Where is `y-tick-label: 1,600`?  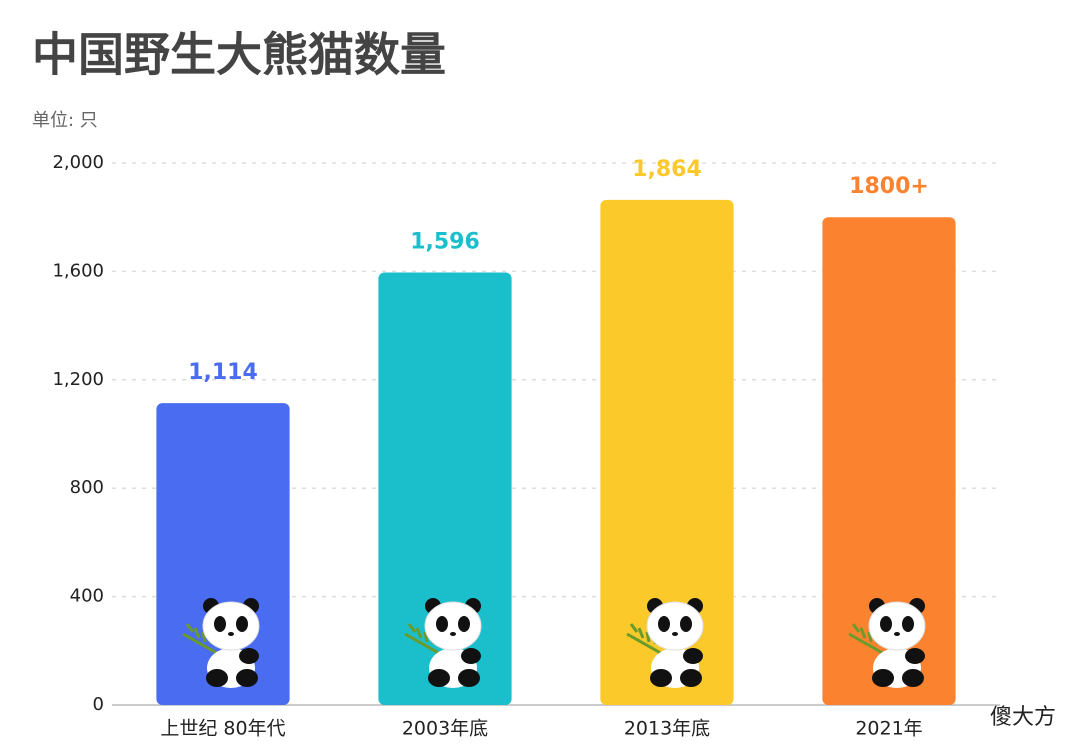 y-tick-label: 1,600 is located at coordinates (78, 270).